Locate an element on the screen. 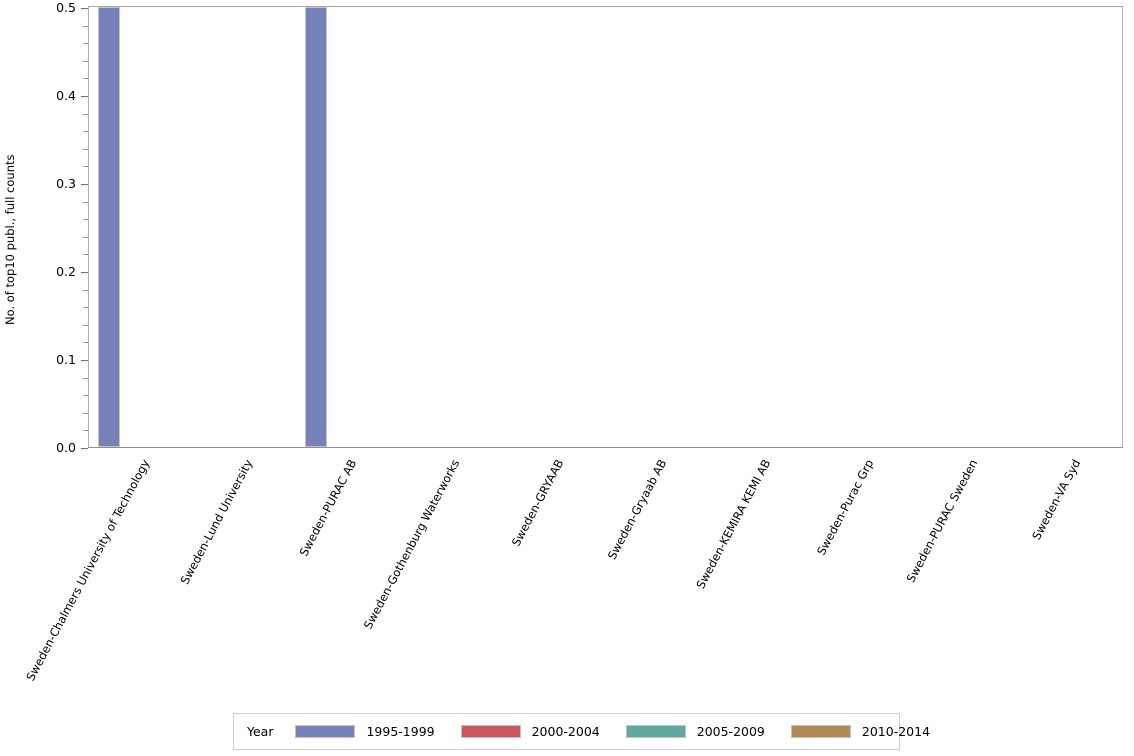  legend-title: Year is located at coordinates (260, 731).